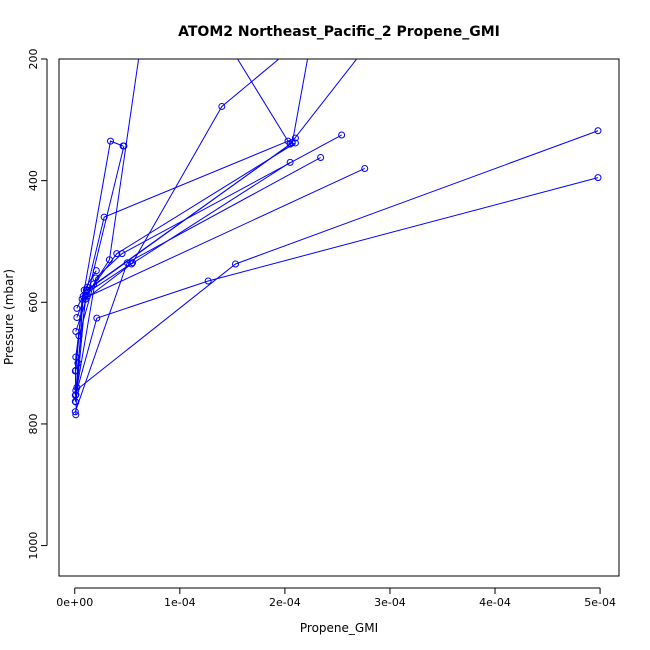  I want to click on y-tick-label: 200, so click(33, 59).